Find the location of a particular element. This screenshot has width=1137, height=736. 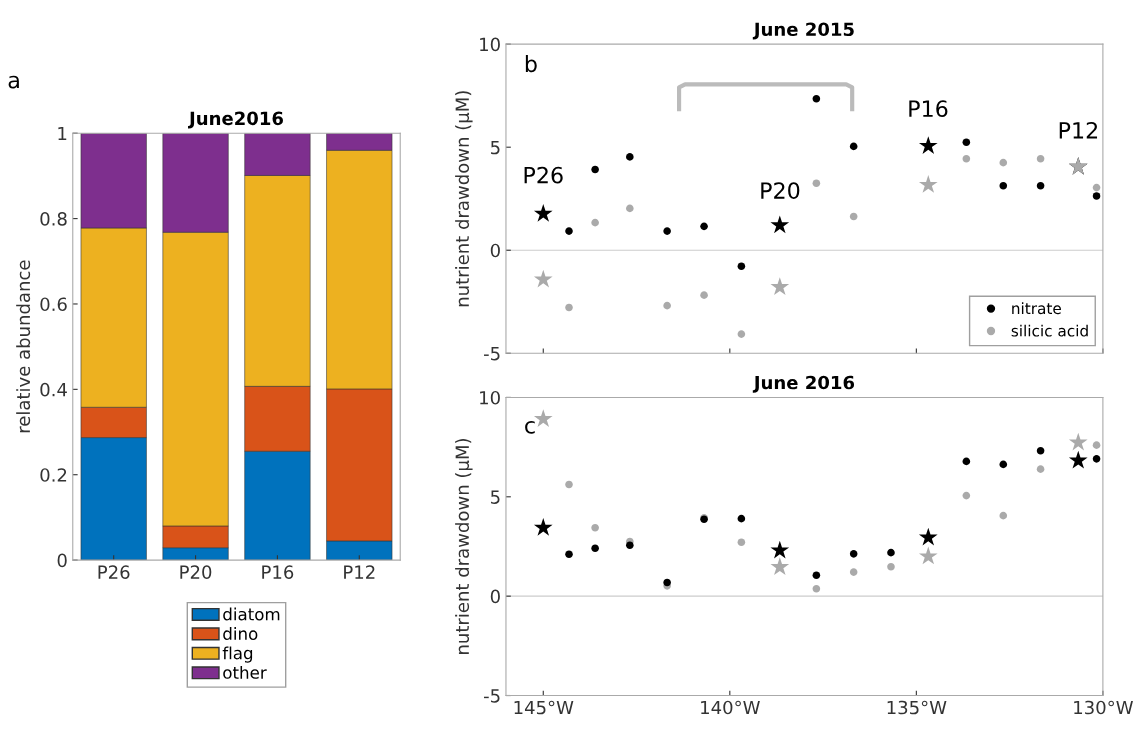

annotation: P16 is located at coordinates (928, 109).